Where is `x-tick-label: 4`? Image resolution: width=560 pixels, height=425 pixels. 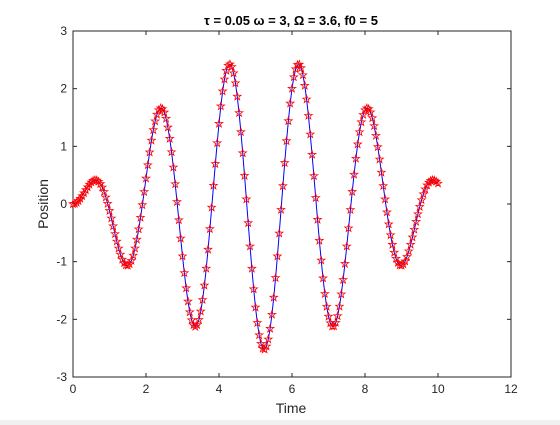
x-tick-label: 4 is located at coordinates (219, 389).